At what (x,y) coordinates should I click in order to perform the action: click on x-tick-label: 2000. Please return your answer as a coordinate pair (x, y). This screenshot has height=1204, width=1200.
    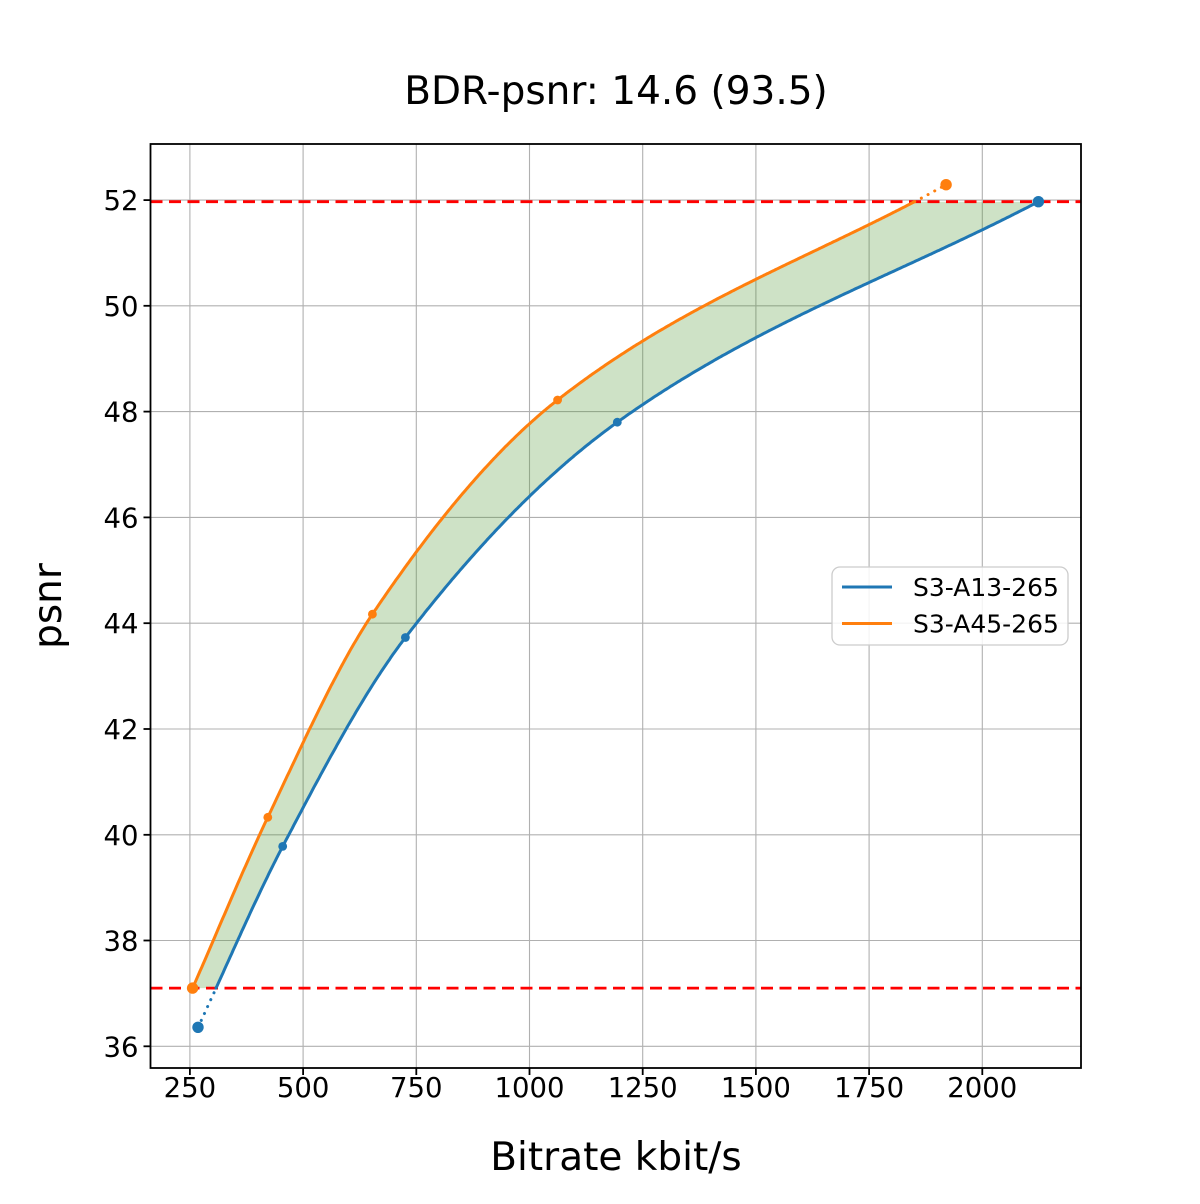
    Looking at the image, I should click on (982, 1088).